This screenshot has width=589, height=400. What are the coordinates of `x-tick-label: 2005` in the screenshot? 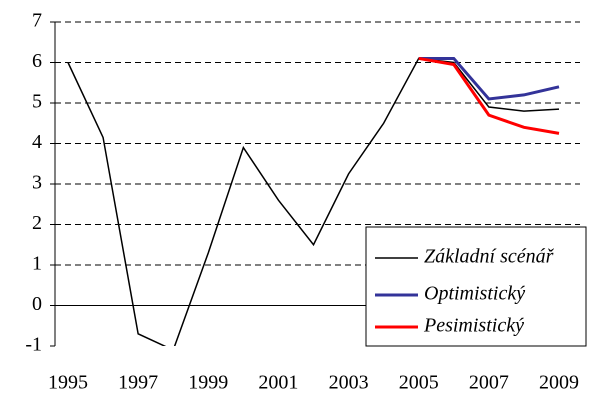 It's located at (419, 383).